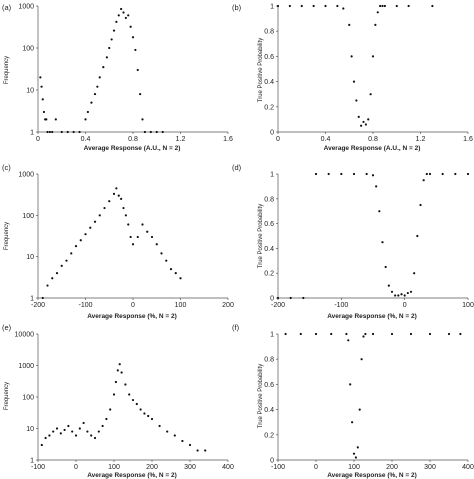 The height and width of the screenshot is (479, 474). What do you see at coordinates (181, 139) in the screenshot?
I see `x-tick-label: 1.2` at bounding box center [181, 139].